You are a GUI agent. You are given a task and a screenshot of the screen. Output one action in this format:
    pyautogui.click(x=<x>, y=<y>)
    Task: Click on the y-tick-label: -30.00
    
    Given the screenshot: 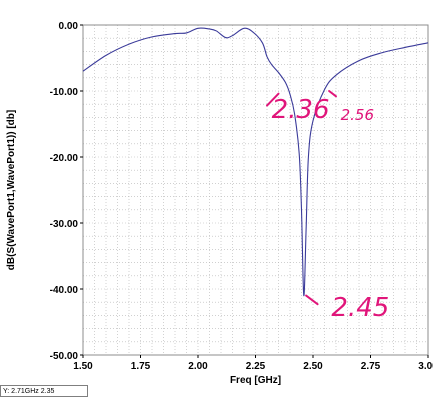 What is the action you would take?
    pyautogui.click(x=64, y=224)
    